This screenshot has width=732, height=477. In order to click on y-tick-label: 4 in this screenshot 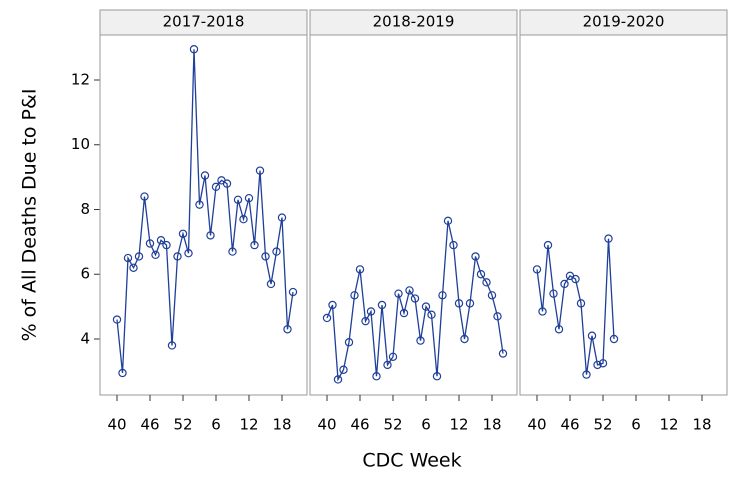, I will do `click(85, 338)`.